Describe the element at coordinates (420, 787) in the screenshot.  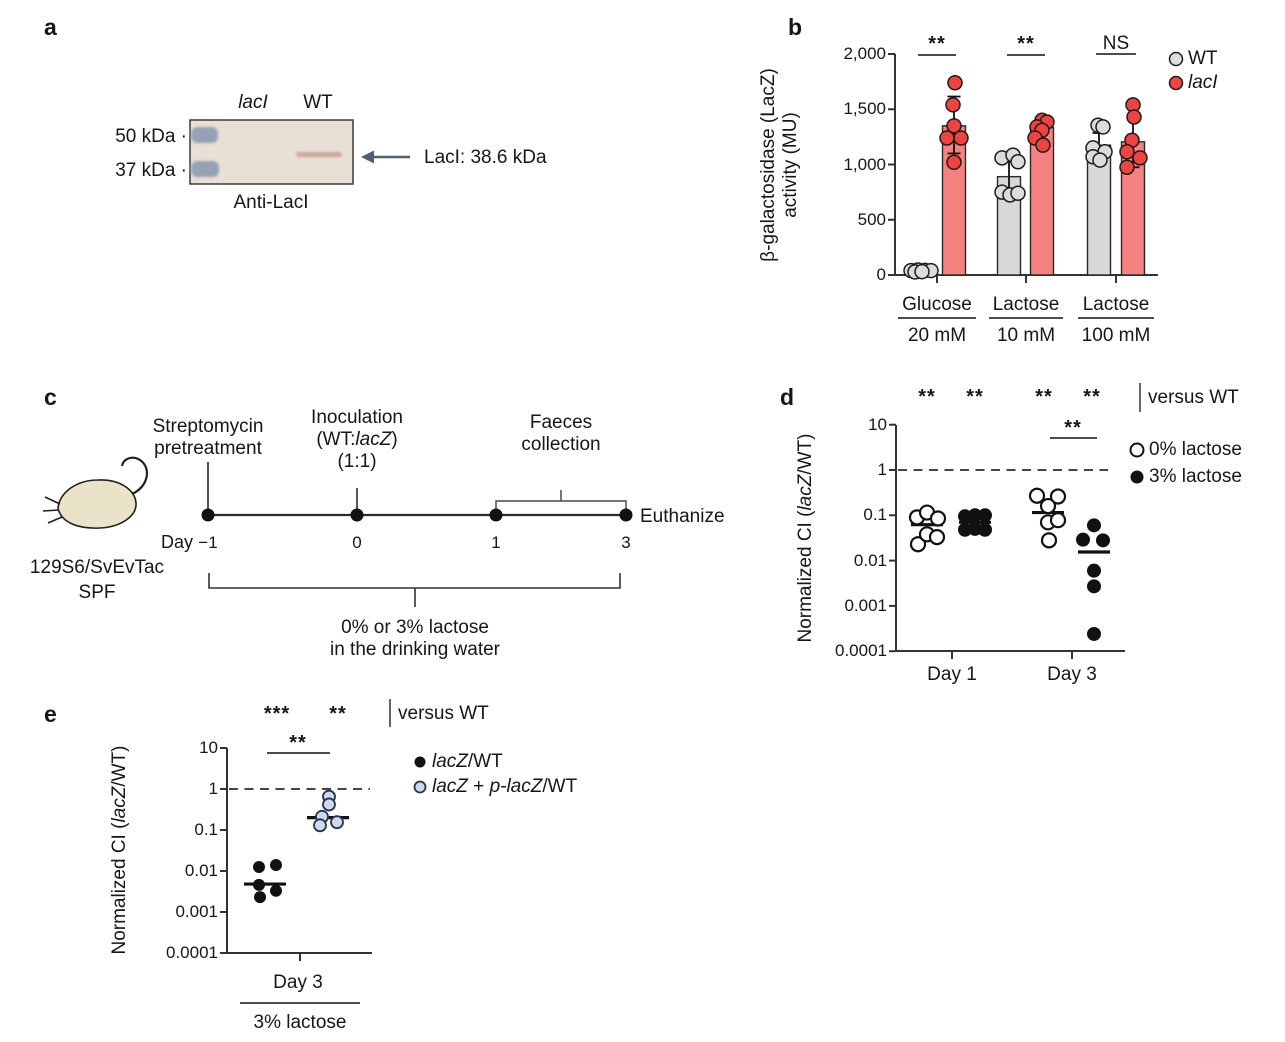
I see `legend-marker-blue` at that location.